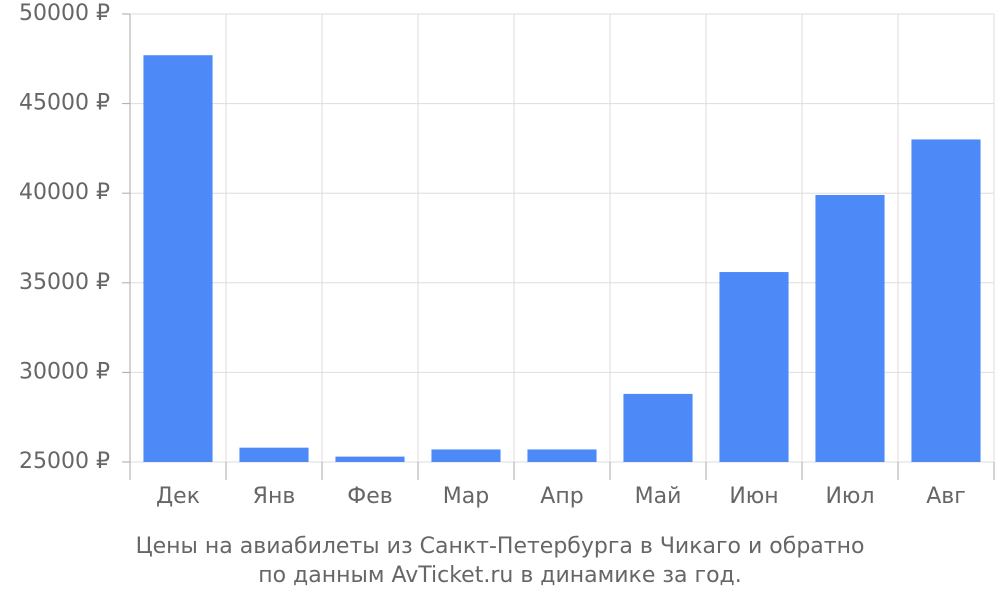  What do you see at coordinates (369, 496) in the screenshot?
I see `x-tick-label: Фев` at bounding box center [369, 496].